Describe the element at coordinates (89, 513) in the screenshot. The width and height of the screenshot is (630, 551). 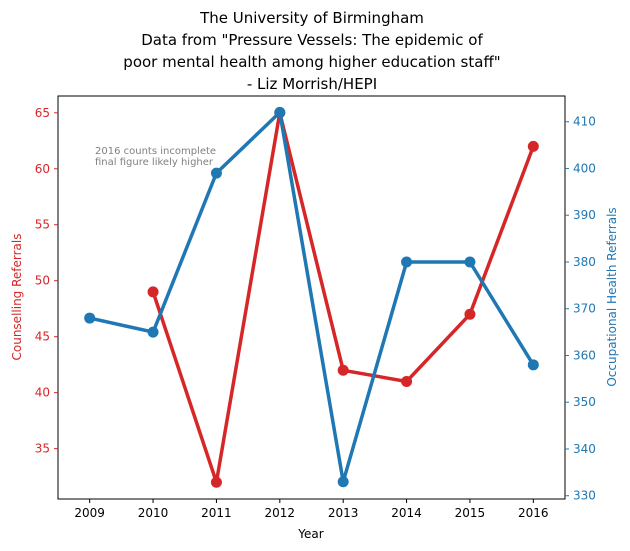
I see `x-tick-label: 2009` at that location.